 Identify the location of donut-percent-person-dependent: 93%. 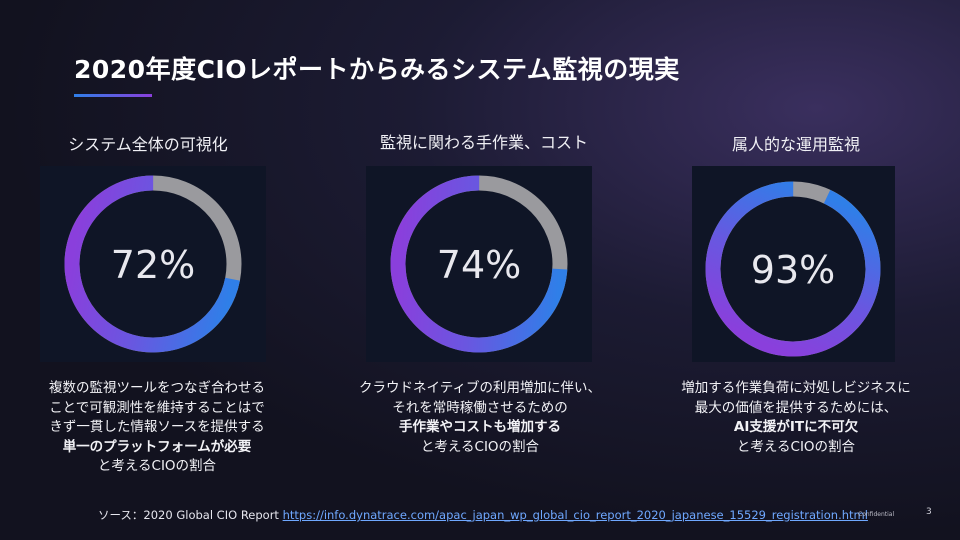
(793, 270).